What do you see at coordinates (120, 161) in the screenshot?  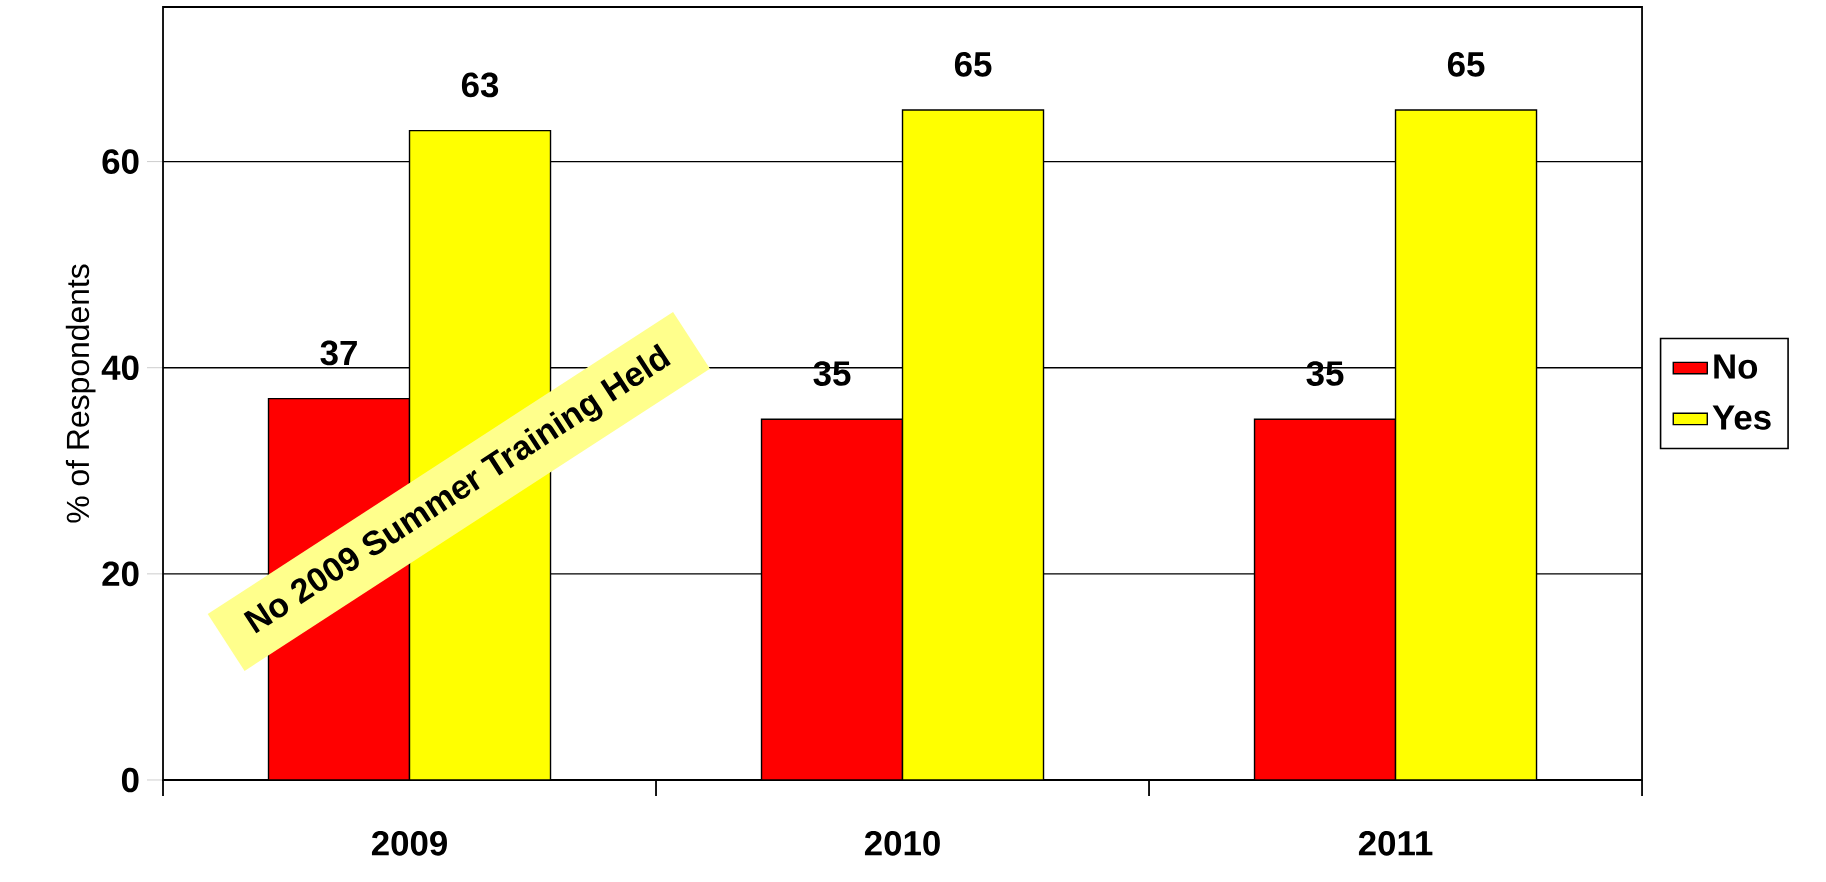 I see `y-tick-label: 60` at bounding box center [120, 161].